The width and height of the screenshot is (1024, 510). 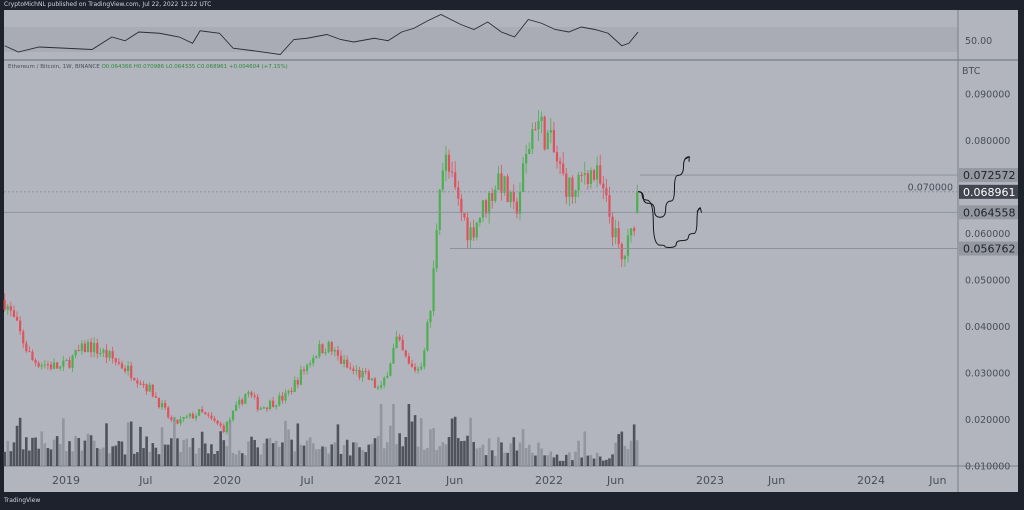 What do you see at coordinates (776, 480) in the screenshot?
I see `time-tick-label: Jun` at bounding box center [776, 480].